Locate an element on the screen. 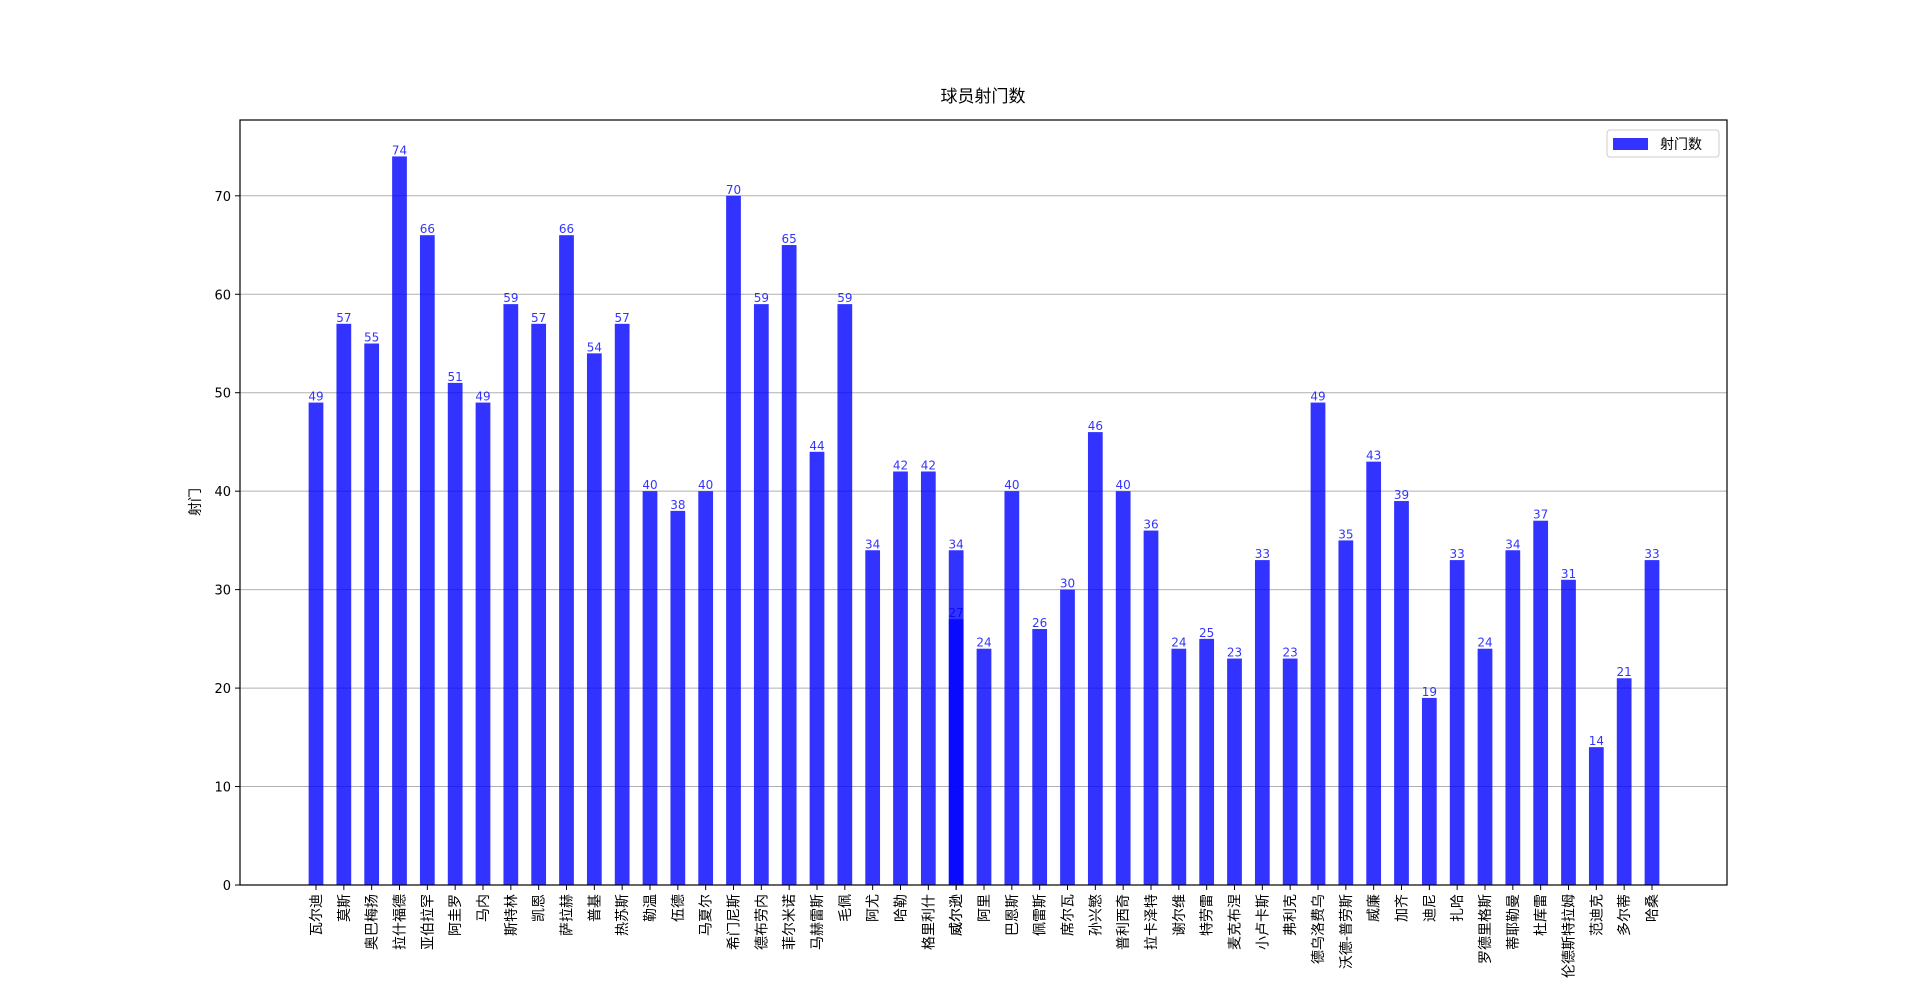 The height and width of the screenshot is (996, 1920). data-label: 26 is located at coordinates (1039, 623).